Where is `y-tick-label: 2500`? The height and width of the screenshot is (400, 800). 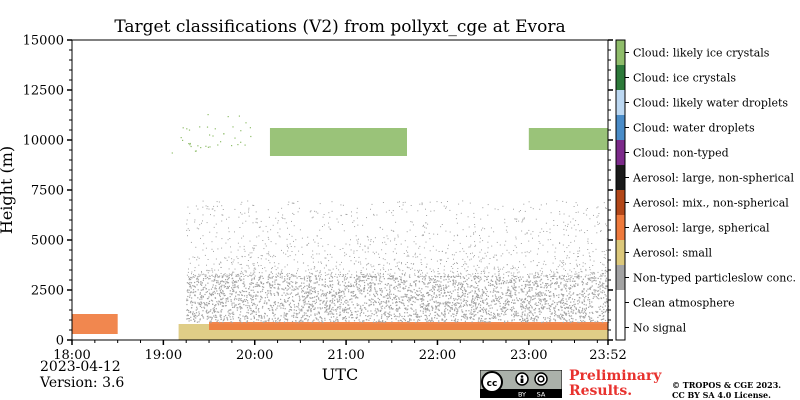 y-tick-label: 2500 is located at coordinates (47, 291).